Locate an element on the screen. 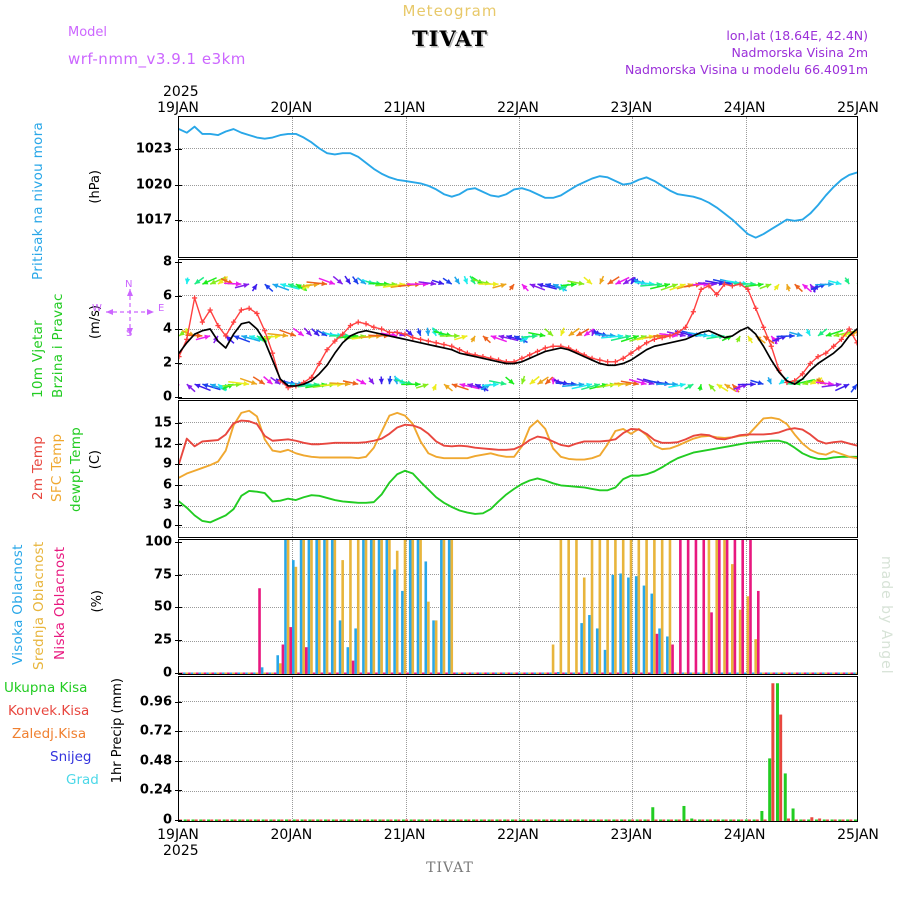 This screenshot has width=900, height=900. panel-temperature is located at coordinates (518, 469).